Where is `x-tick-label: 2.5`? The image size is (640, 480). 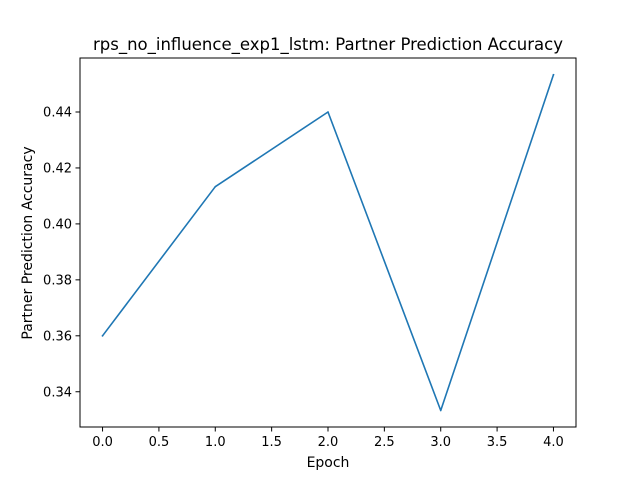 x-tick-label: 2.5 is located at coordinates (384, 442).